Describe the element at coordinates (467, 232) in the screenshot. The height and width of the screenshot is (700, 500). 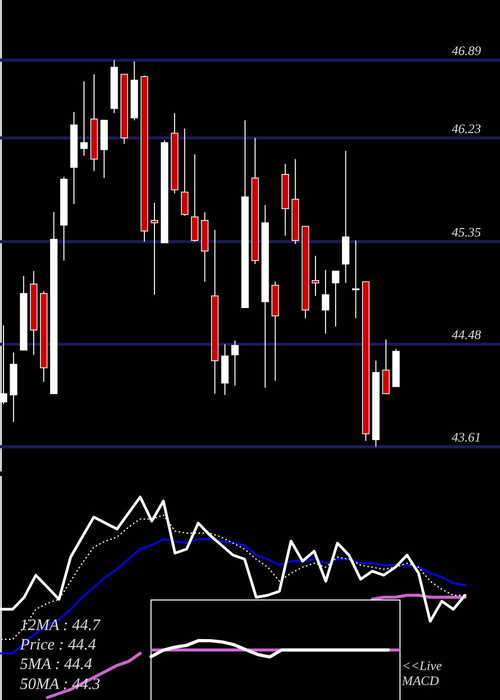
I see `y-tick-label: 45.35` at that location.